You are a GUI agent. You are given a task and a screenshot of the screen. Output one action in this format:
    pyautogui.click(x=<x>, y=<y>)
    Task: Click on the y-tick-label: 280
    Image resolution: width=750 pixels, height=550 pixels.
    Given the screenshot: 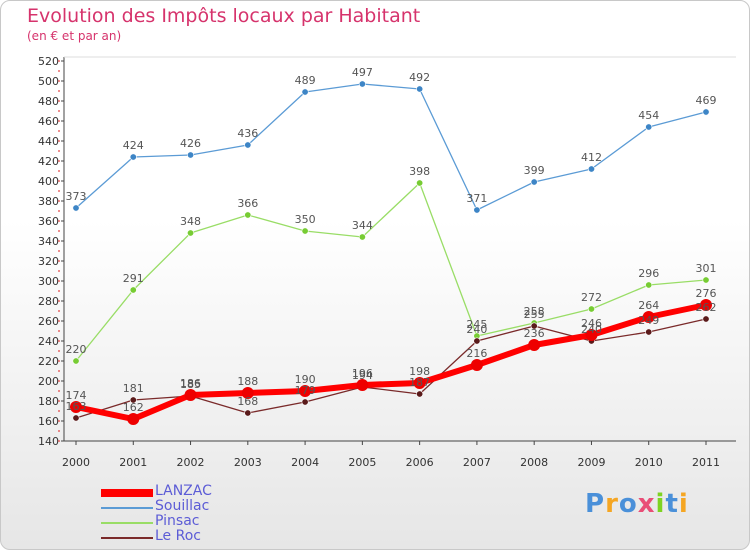 What is the action you would take?
    pyautogui.click(x=48, y=301)
    